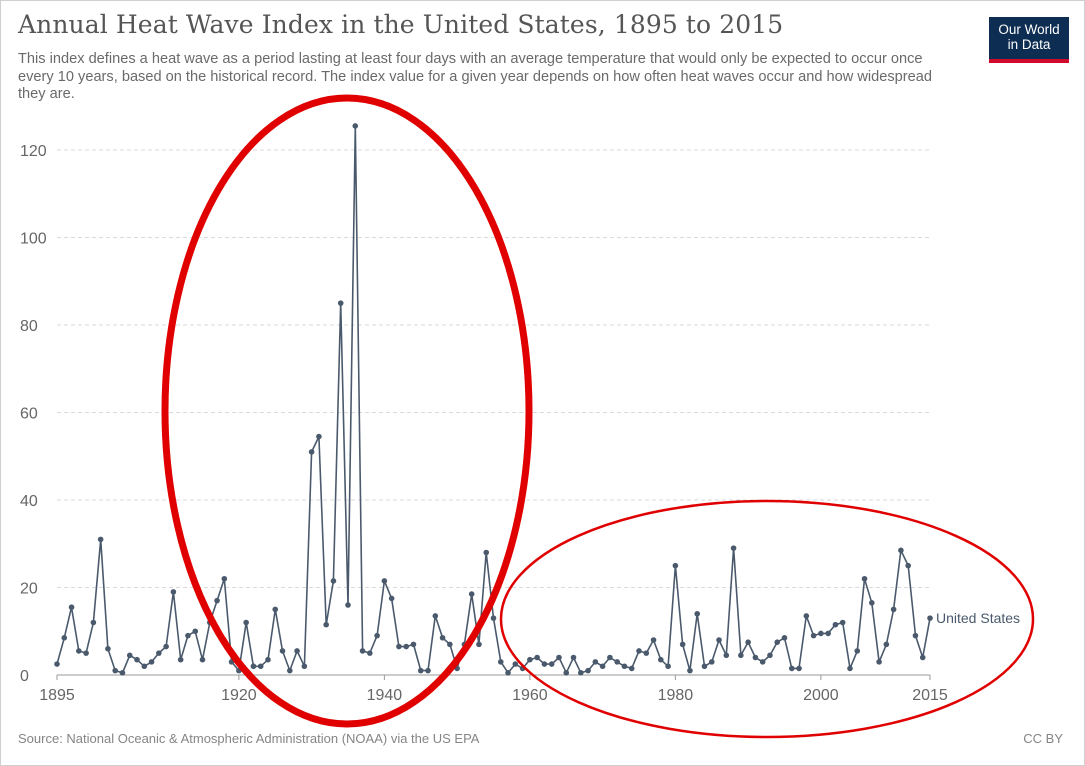 The image size is (1085, 766). I want to click on series-label-united-states: United States, so click(978, 618).